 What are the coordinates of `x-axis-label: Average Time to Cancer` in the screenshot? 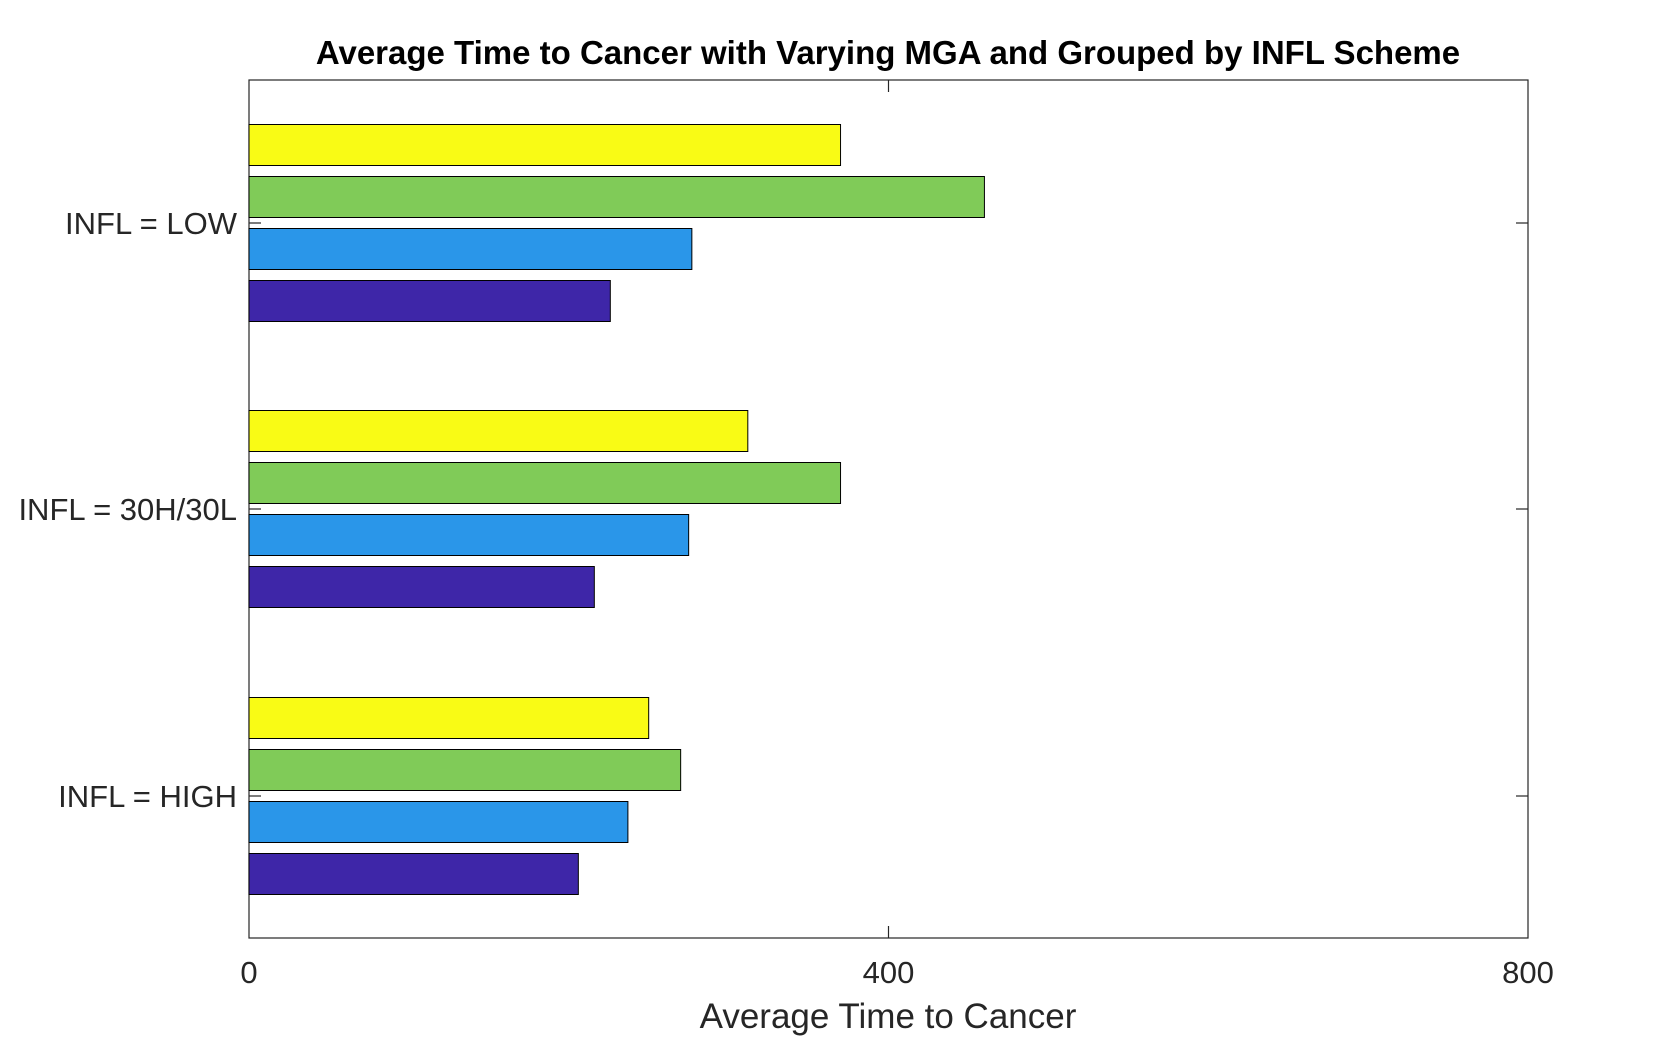 It's located at (888, 1016).